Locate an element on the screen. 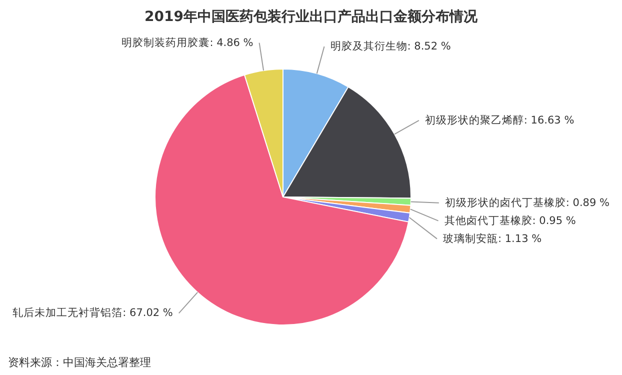  slice-label: 明胶及其衍生物: 8.52 % is located at coordinates (390, 46).